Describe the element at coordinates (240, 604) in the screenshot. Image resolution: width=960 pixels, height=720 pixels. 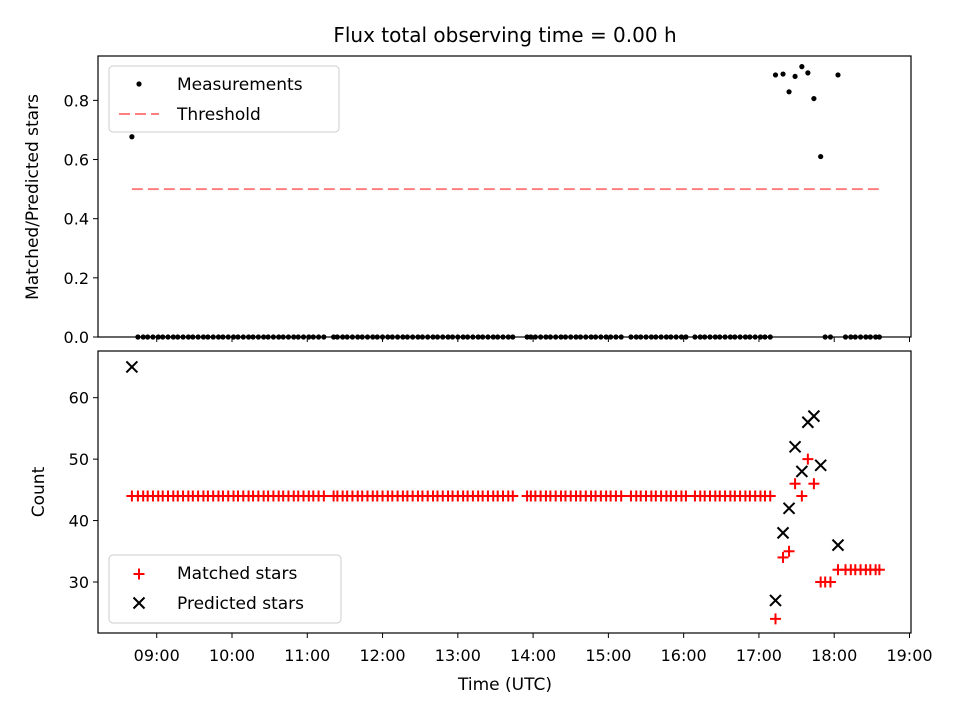
I see `legend-predicted-label: Predicted stars` at that location.